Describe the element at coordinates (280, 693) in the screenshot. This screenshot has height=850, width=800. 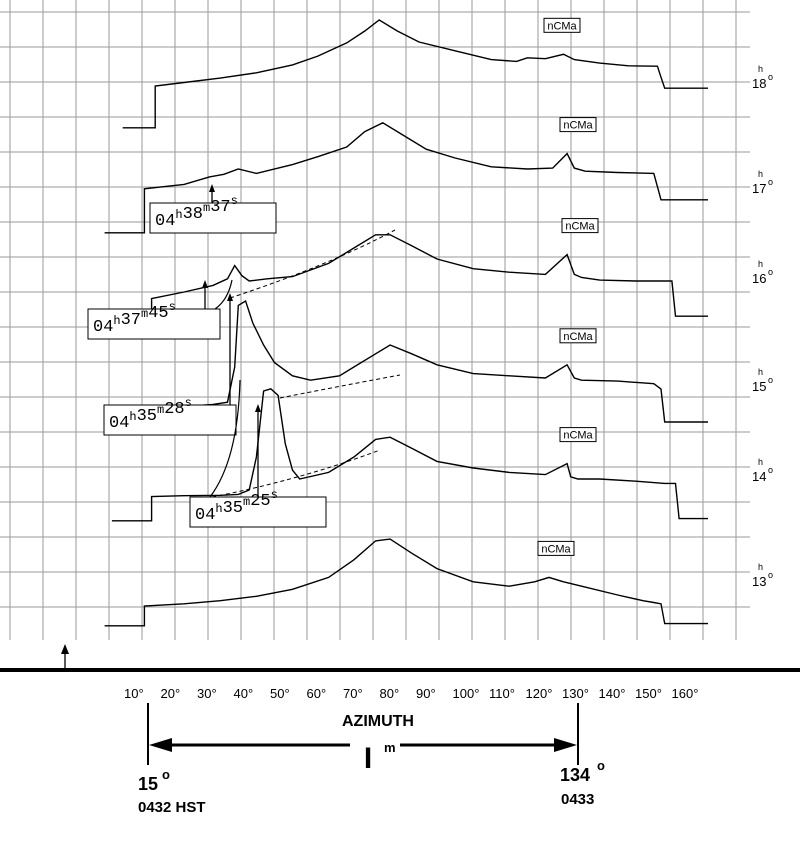
I see `x-tick-label: 50°` at that location.